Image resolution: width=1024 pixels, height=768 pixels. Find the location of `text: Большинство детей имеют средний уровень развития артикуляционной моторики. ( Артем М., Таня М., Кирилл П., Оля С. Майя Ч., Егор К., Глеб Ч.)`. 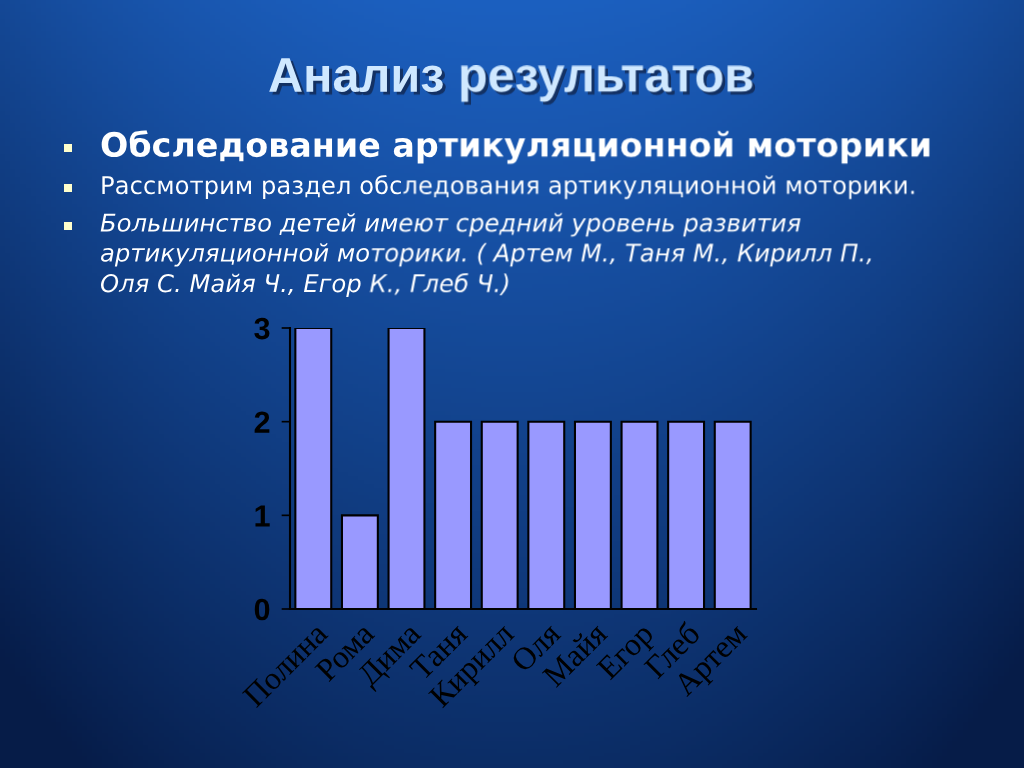

text: Большинство детей имеют средний уровень развития артикуляционной моторики. ( Артем М., Таня М., Кирилл П., Оля С. Майя Ч., Егор К., Глеб Ч.) is located at coordinates (485, 255).